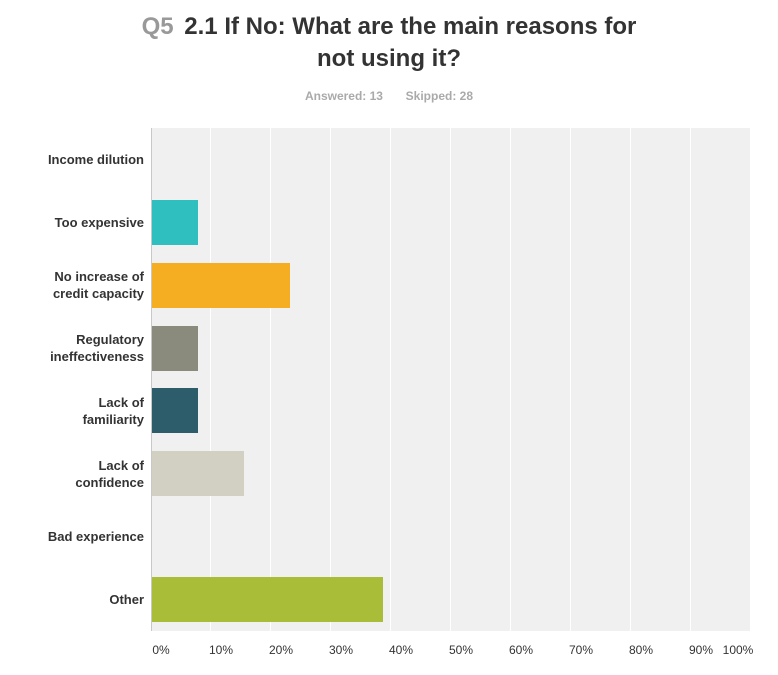  Describe the element at coordinates (701, 650) in the screenshot. I see `x-tick-label: 90%` at that location.